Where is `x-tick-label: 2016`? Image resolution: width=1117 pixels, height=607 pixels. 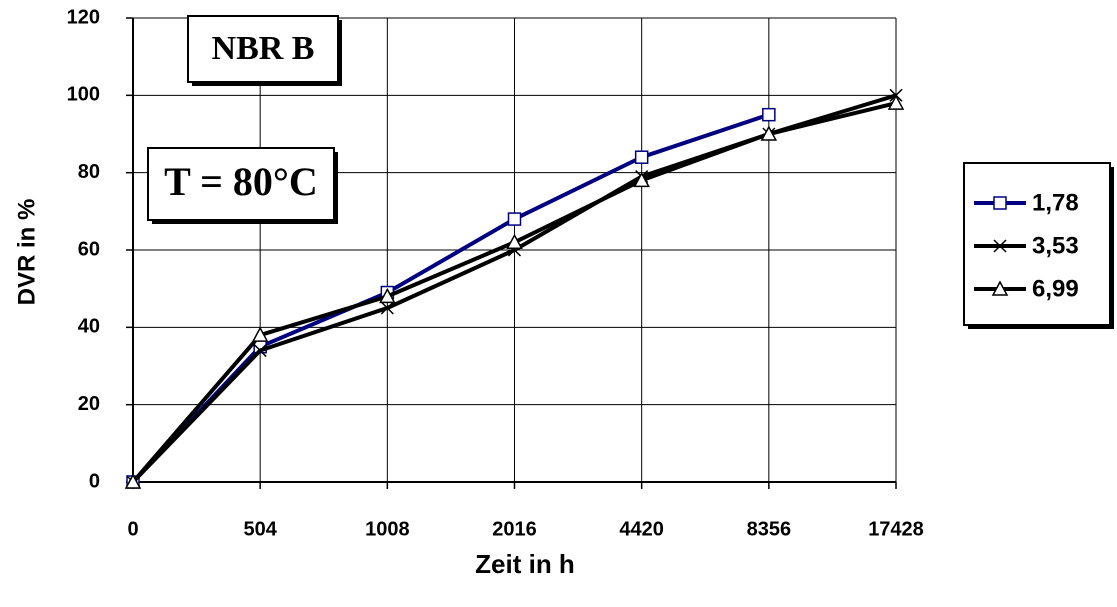 x-tick-label: 2016 is located at coordinates (514, 529).